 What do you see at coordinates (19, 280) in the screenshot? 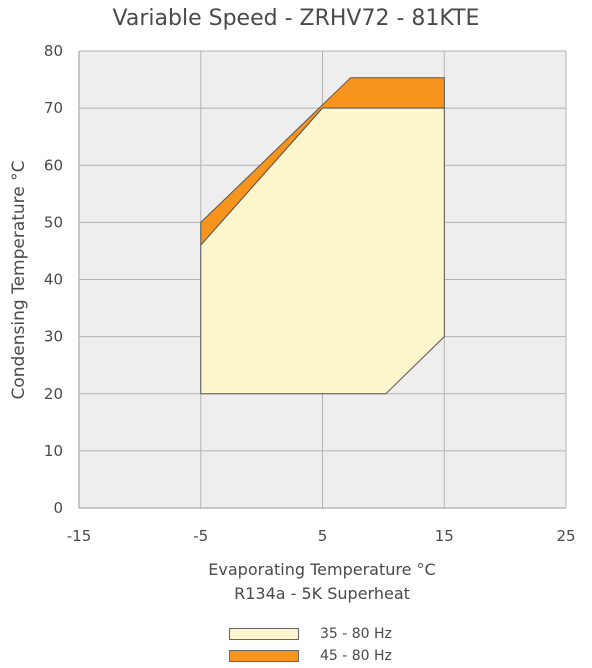
I see `y-axis-label: Condensing Temperature °C` at bounding box center [19, 280].